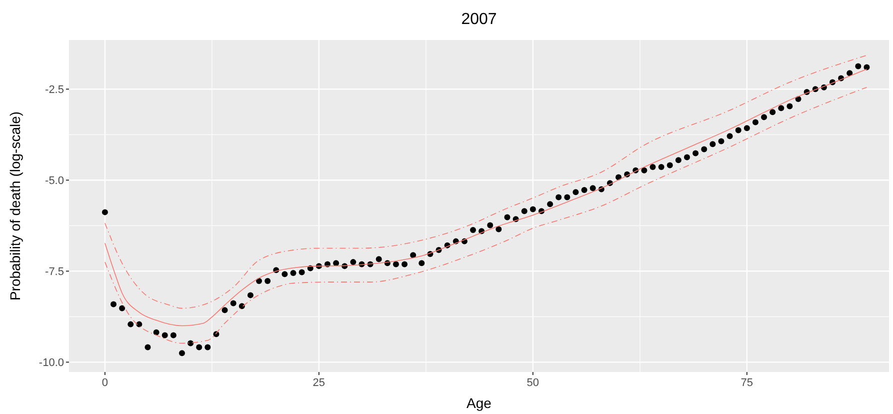  Describe the element at coordinates (747, 383) in the screenshot. I see `x-tick-label: 75` at that location.